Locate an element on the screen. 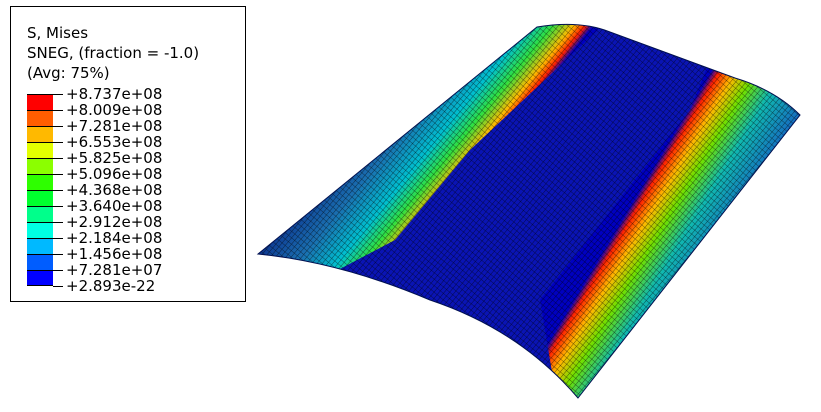  legend-value-label: +3.640e+08 is located at coordinates (114, 206).